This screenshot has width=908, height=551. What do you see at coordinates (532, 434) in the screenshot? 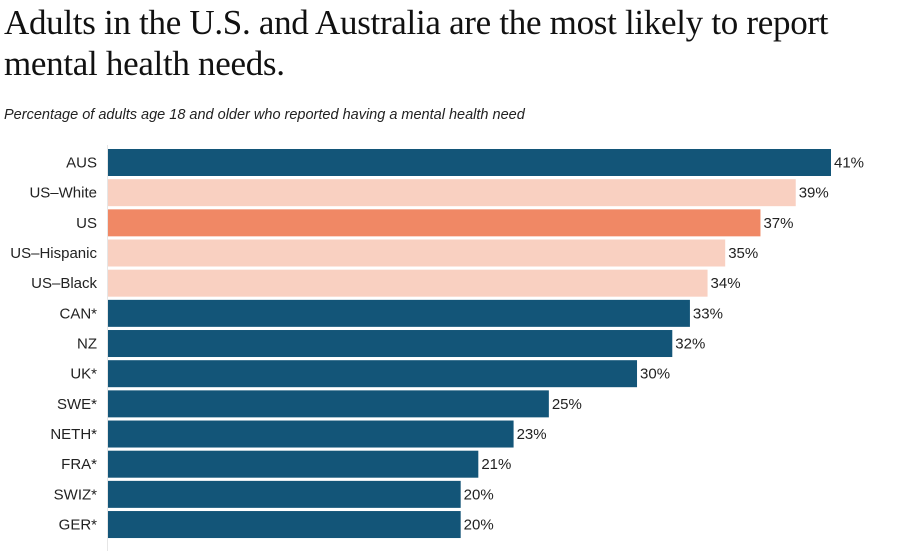
I see `data-label: 23%` at bounding box center [532, 434].